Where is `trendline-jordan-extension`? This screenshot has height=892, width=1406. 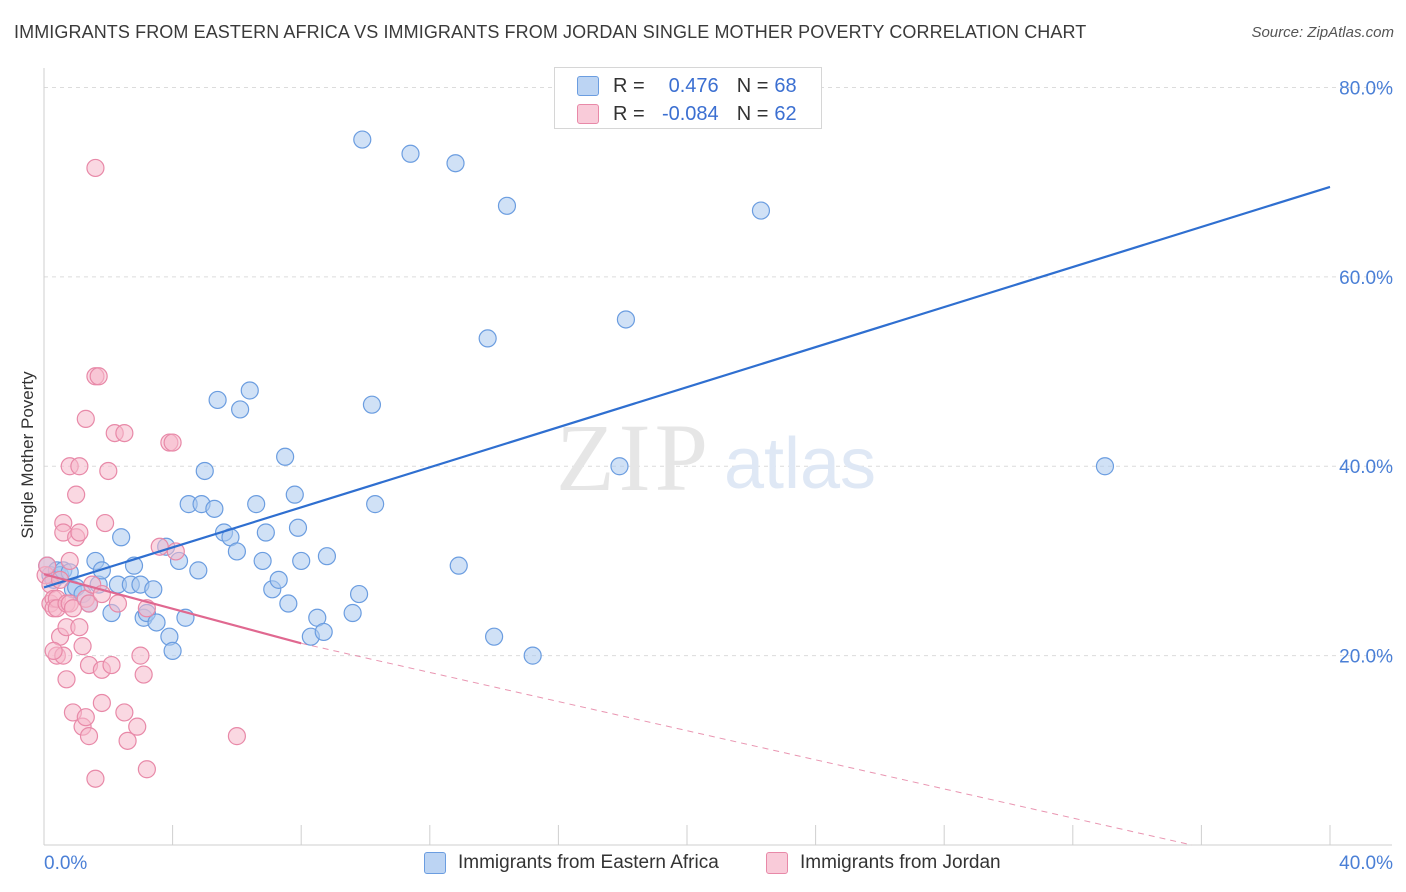
trendline-jordan-extension is located at coordinates (746, 744).